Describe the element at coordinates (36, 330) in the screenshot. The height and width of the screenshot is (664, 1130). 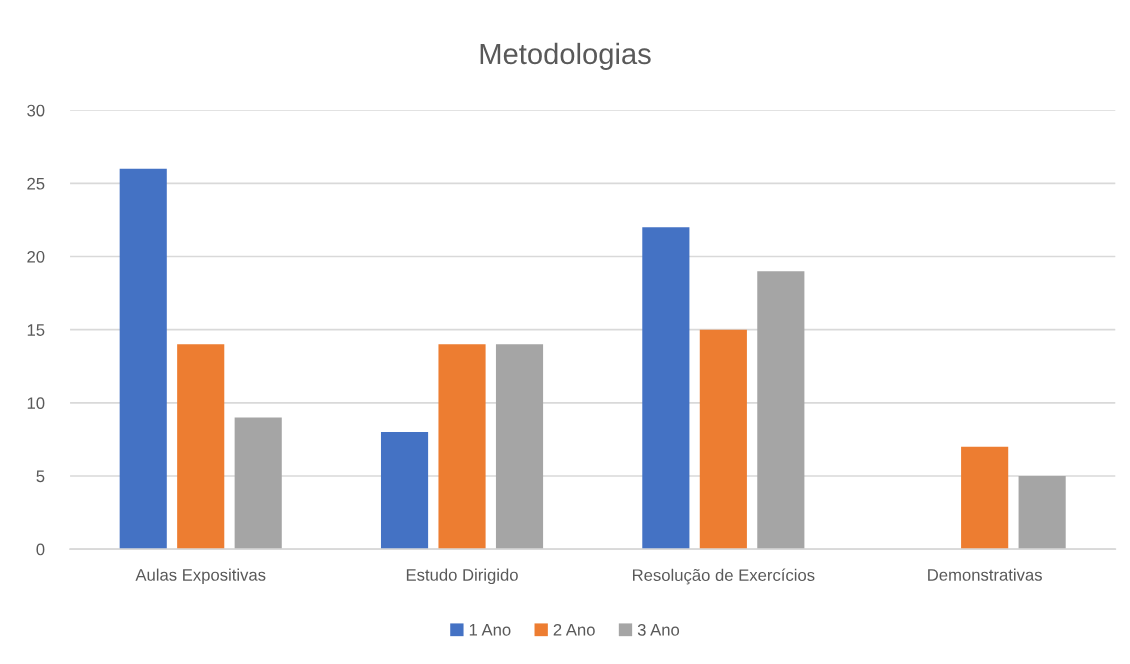
I see `y-tick-label: 15` at that location.